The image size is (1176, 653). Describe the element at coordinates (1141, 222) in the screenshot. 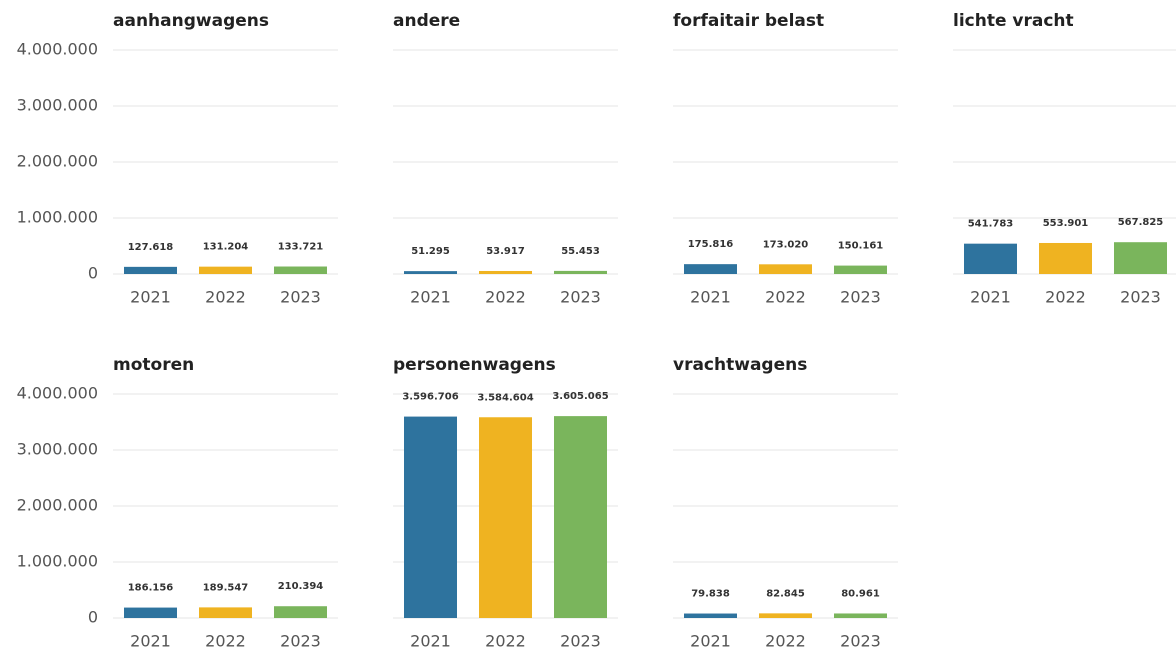

I see `value-label: 567.825` at that location.